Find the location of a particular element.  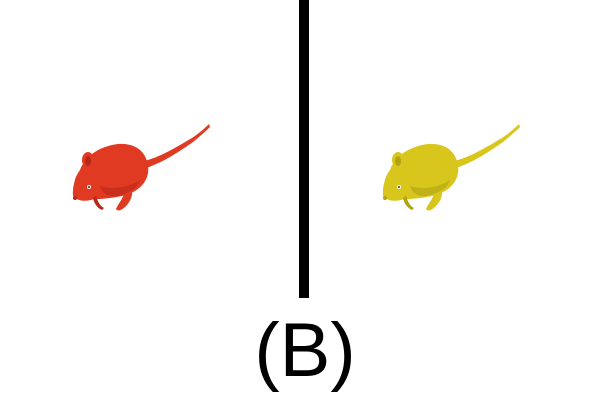

vertical-divider is located at coordinates (304, 149).